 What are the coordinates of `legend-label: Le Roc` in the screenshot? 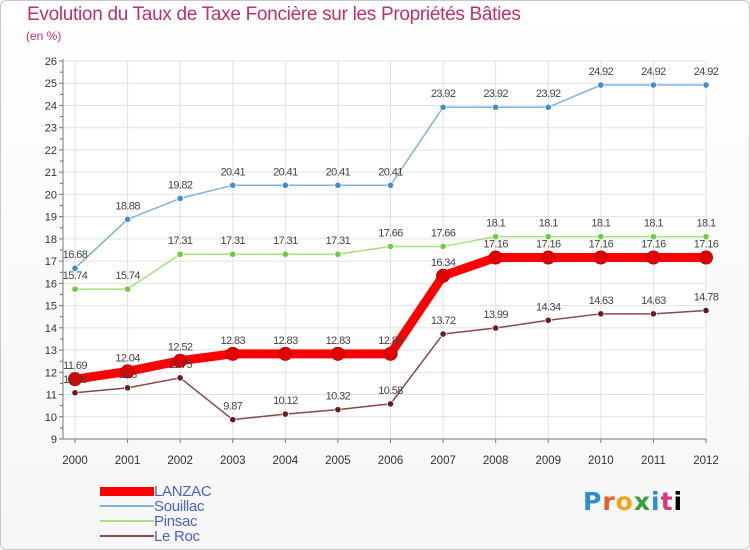 It's located at (177, 536).